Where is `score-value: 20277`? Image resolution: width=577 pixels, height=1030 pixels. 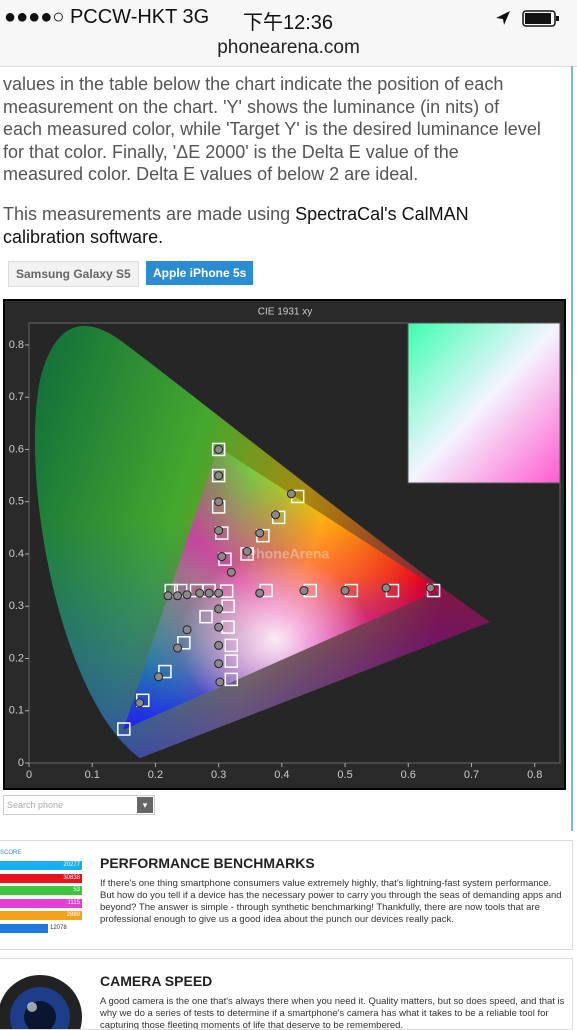
score-value: 20277 is located at coordinates (71, 865).